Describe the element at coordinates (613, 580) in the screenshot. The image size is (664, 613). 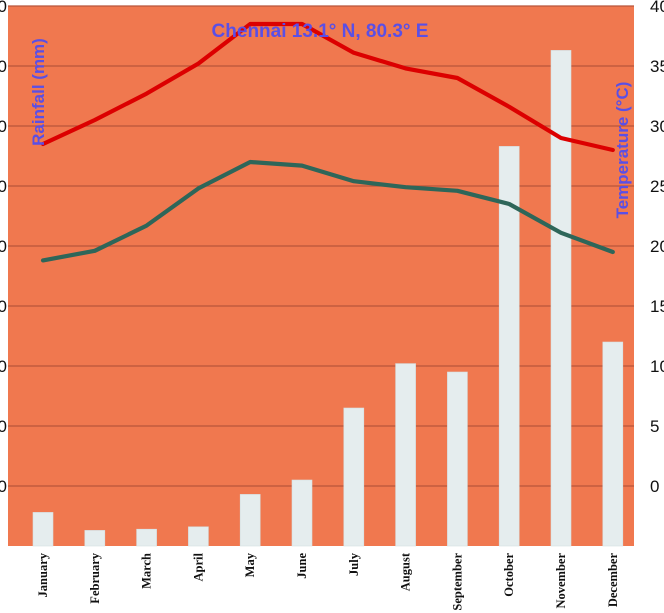
I see `month-label-december: December` at that location.